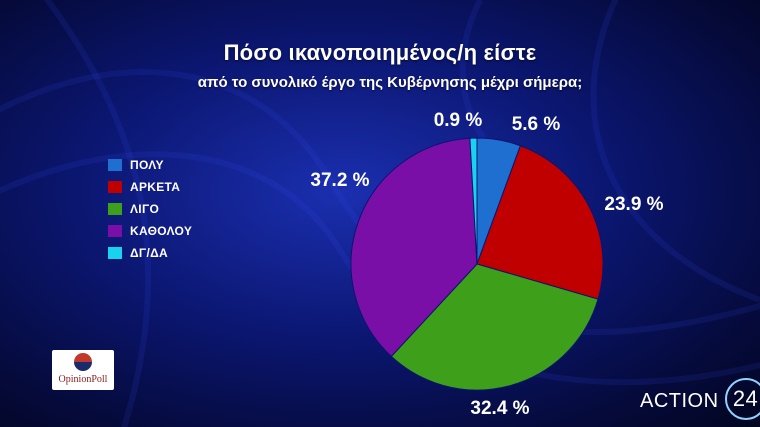 The image size is (760, 427). What do you see at coordinates (633, 204) in the screenshot?
I see `data-label-1: 23.9 %` at bounding box center [633, 204].